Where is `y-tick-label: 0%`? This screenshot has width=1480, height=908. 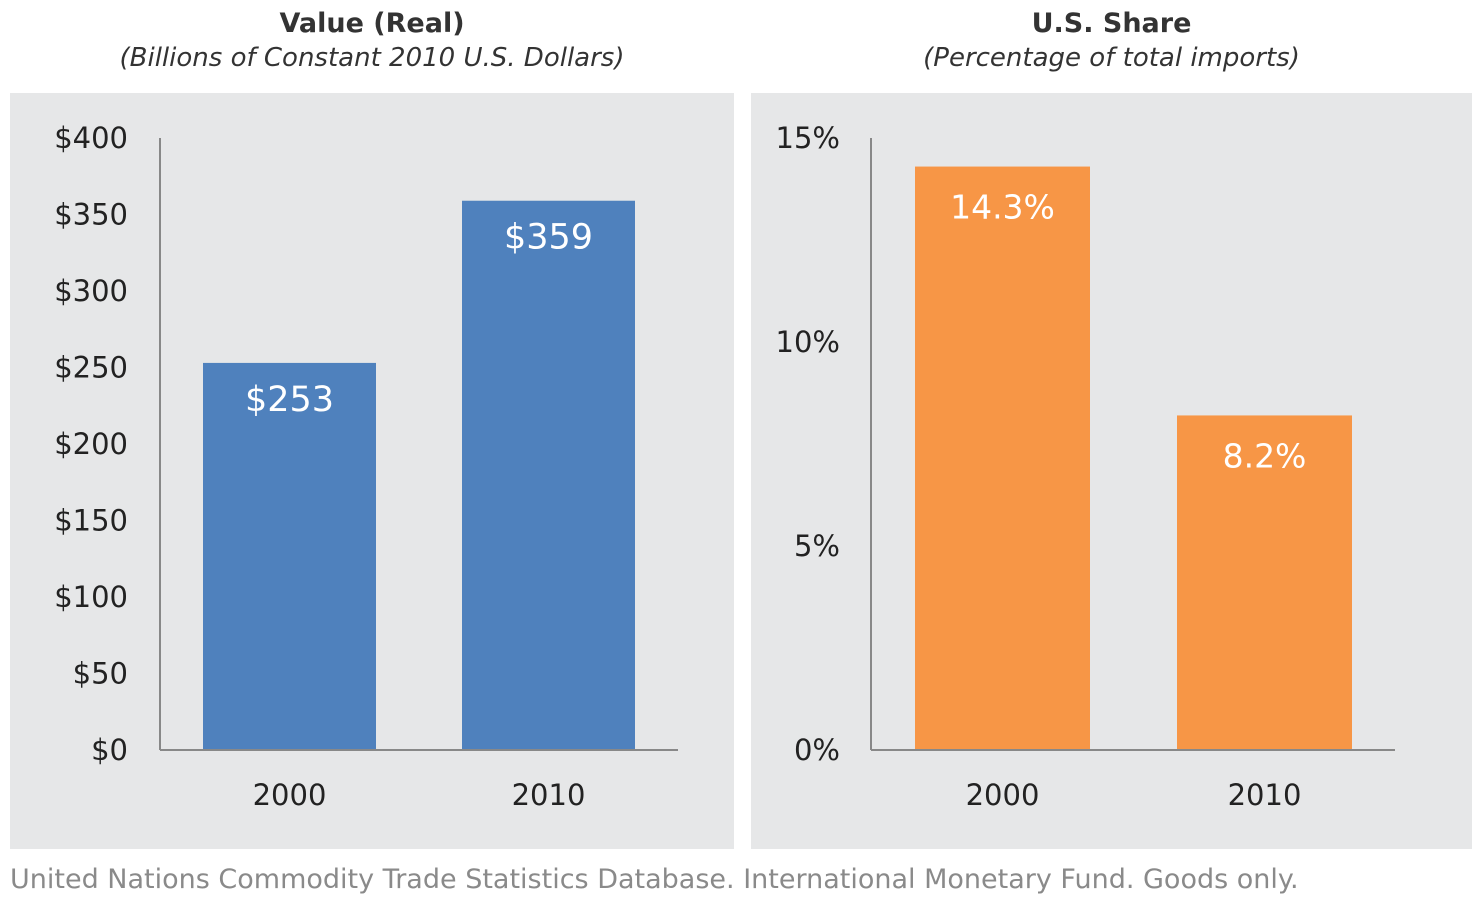
y-tick-label: 0% is located at coordinates (817, 750).